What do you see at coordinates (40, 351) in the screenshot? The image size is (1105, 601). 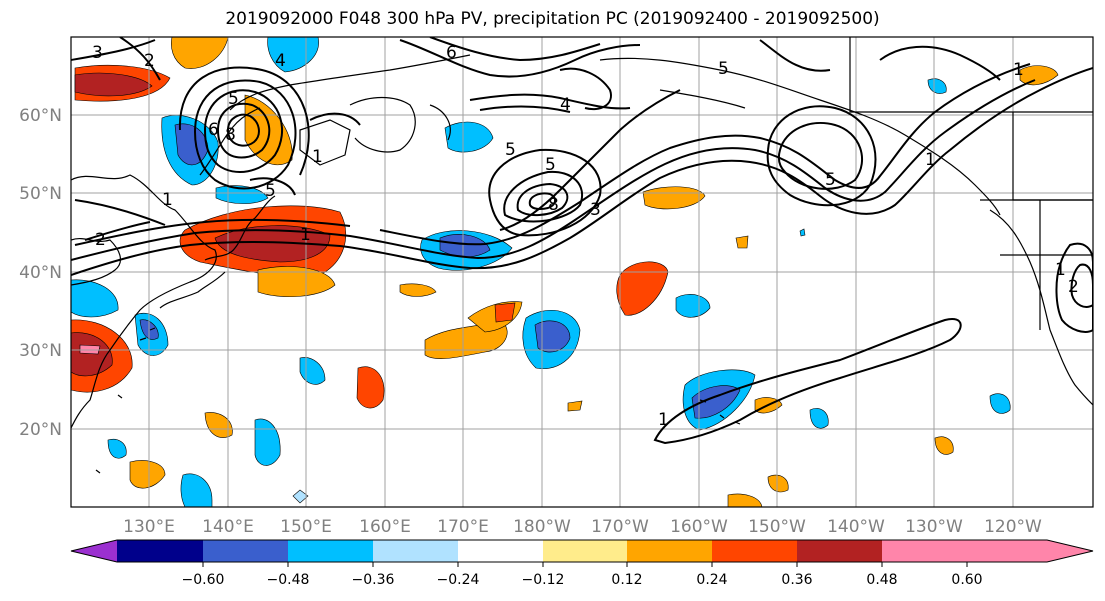 I see `lat-label: 30°N` at bounding box center [40, 351].